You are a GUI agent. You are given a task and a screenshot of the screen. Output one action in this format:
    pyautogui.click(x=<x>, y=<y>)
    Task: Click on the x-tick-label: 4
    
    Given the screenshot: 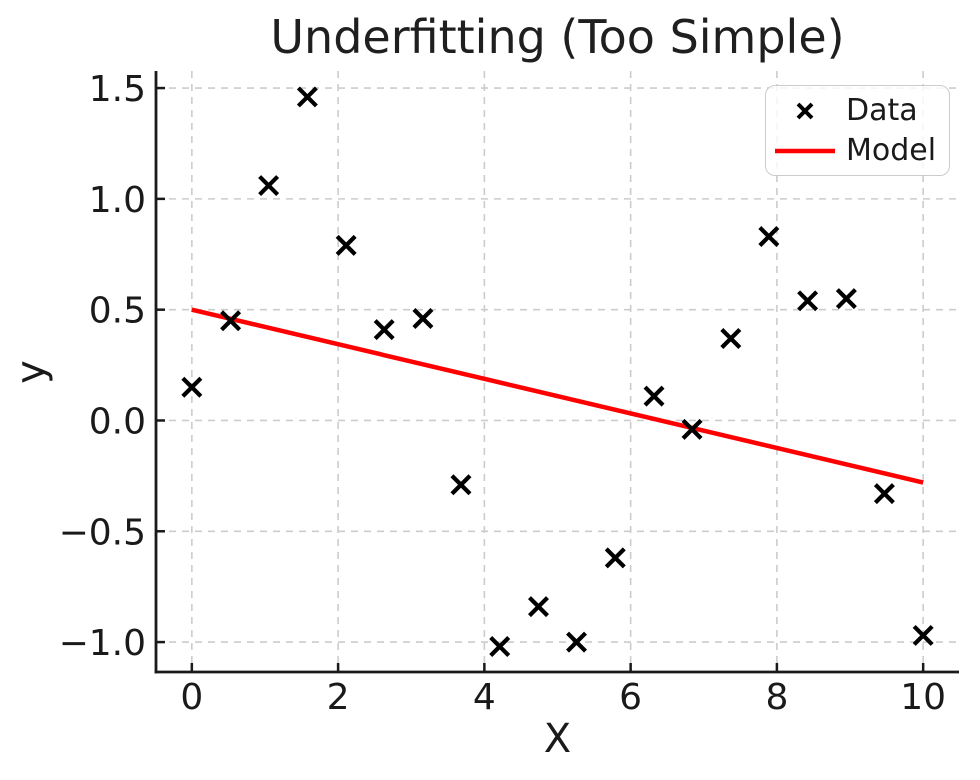 What is the action you would take?
    pyautogui.click(x=484, y=697)
    